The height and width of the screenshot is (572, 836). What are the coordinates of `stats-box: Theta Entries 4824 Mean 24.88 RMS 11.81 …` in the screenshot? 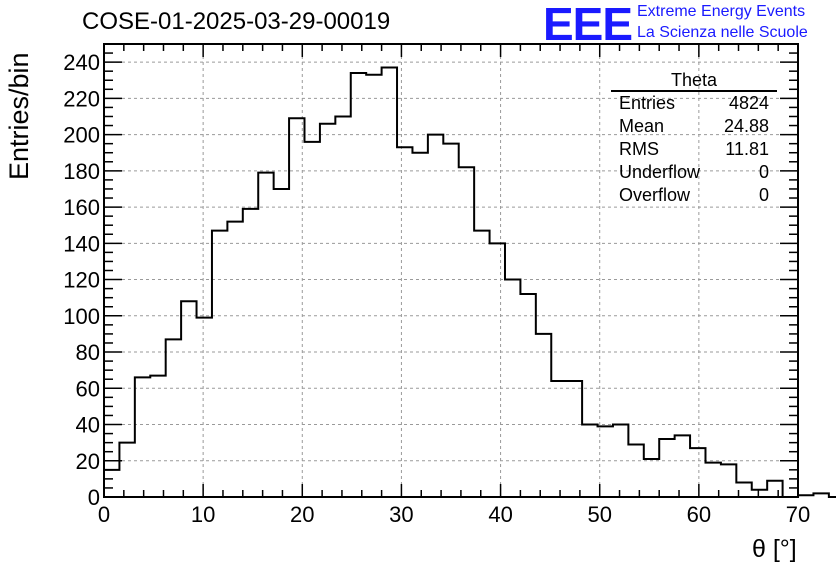 It's located at (694, 138).